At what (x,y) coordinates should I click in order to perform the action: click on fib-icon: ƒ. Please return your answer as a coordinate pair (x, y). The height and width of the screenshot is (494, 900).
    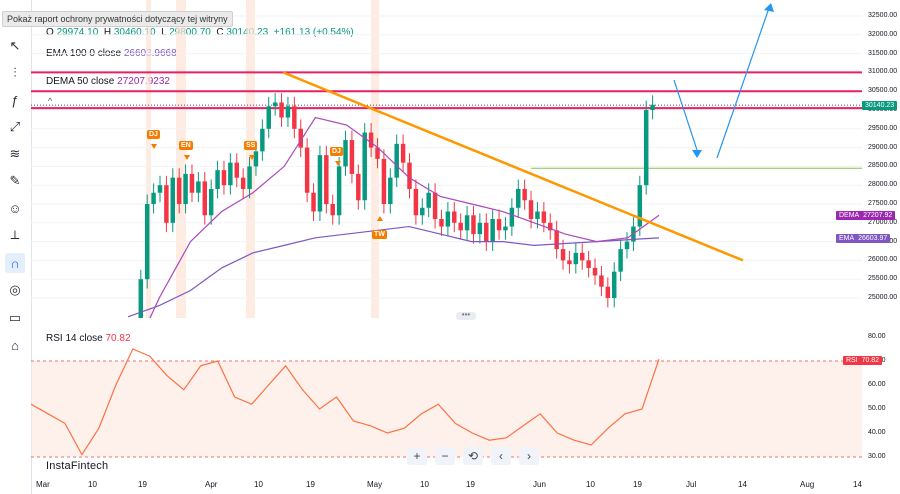
    Looking at the image, I should click on (15, 100).